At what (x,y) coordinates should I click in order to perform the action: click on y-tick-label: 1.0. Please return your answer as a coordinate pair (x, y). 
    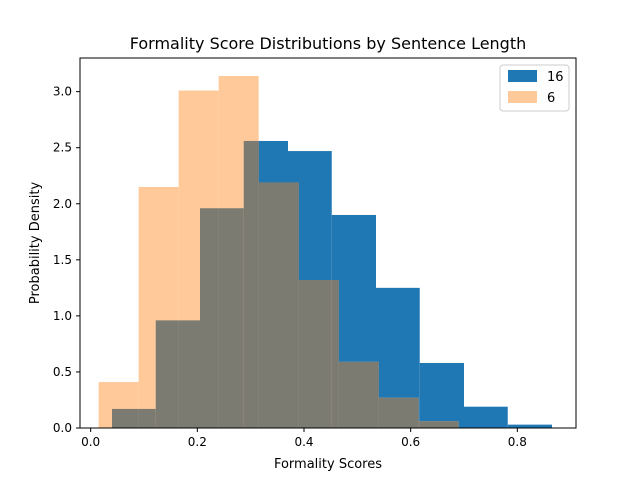
    Looking at the image, I should click on (62, 316).